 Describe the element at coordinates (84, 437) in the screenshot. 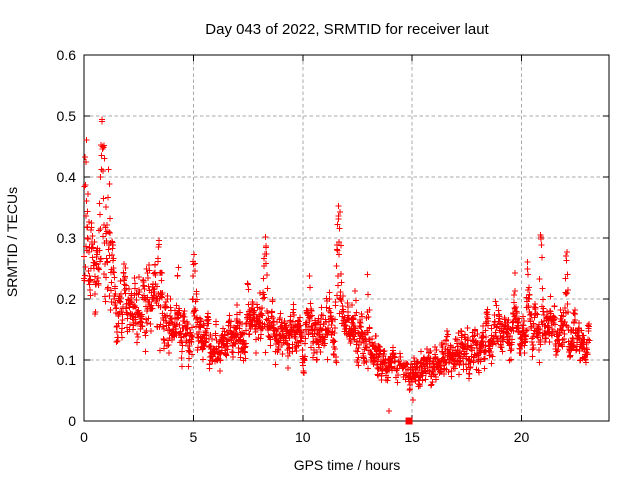

I see `x-tick-label: 0` at that location.